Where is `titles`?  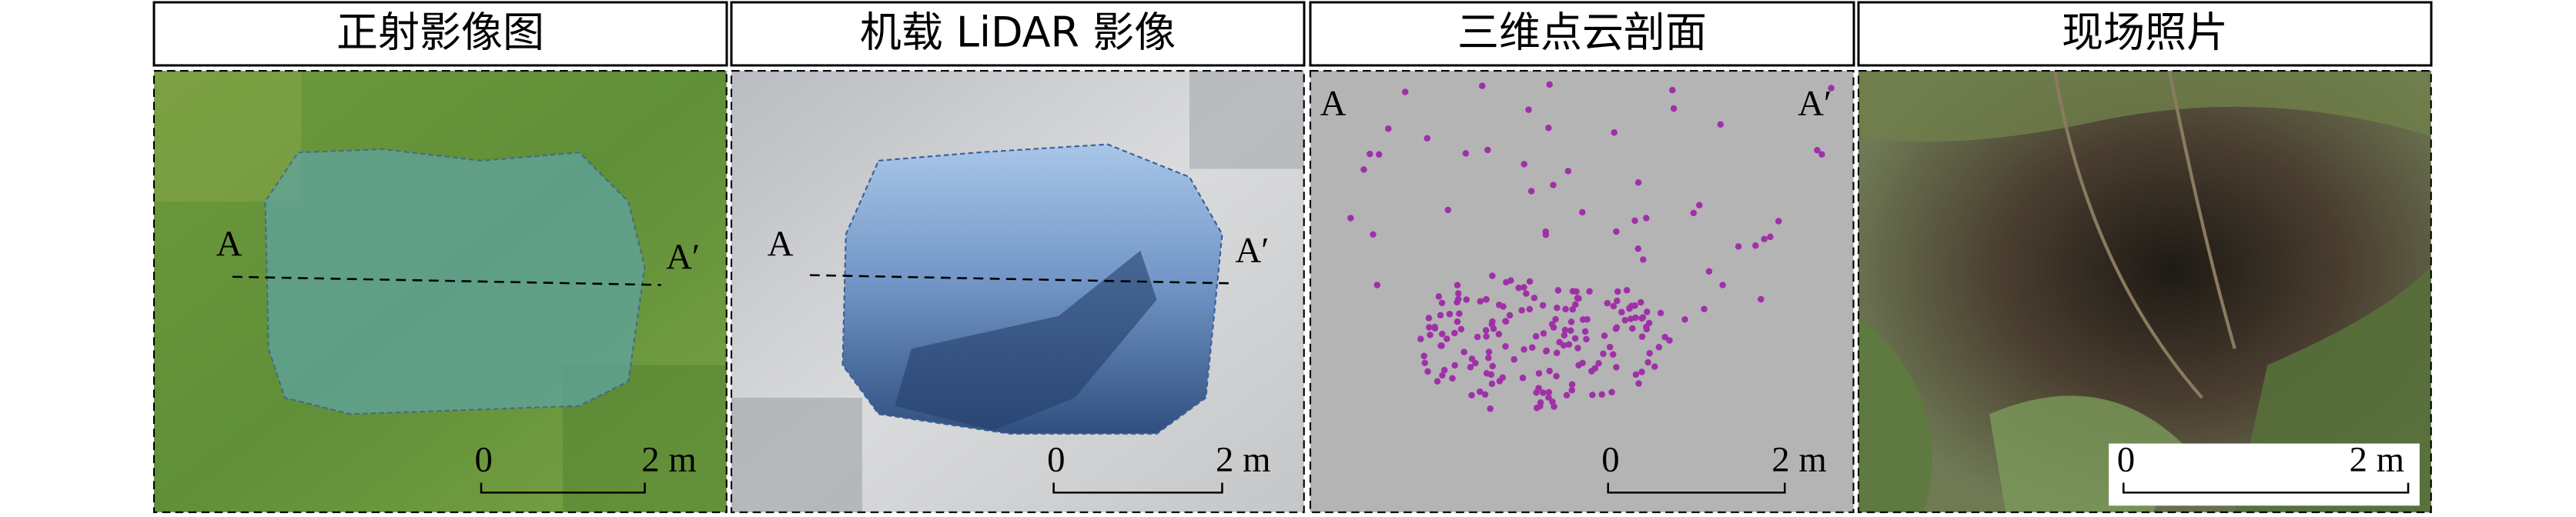
titles is located at coordinates (1292, 34).